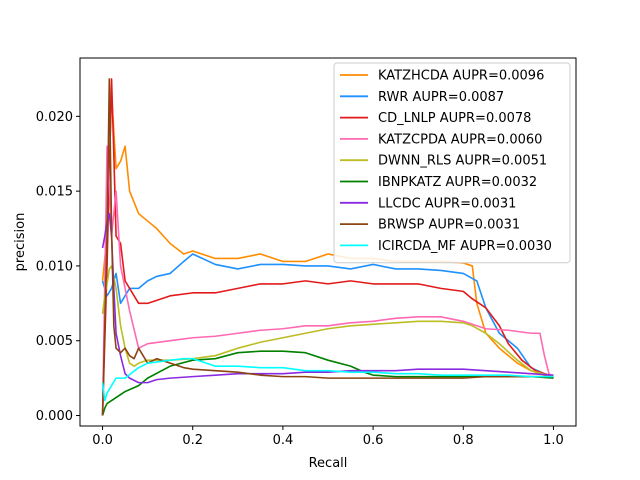 This screenshot has width=640, height=480. What do you see at coordinates (460, 139) in the screenshot?
I see `legend-entry-3: KATZCPDA AUPR=0.0060` at bounding box center [460, 139].